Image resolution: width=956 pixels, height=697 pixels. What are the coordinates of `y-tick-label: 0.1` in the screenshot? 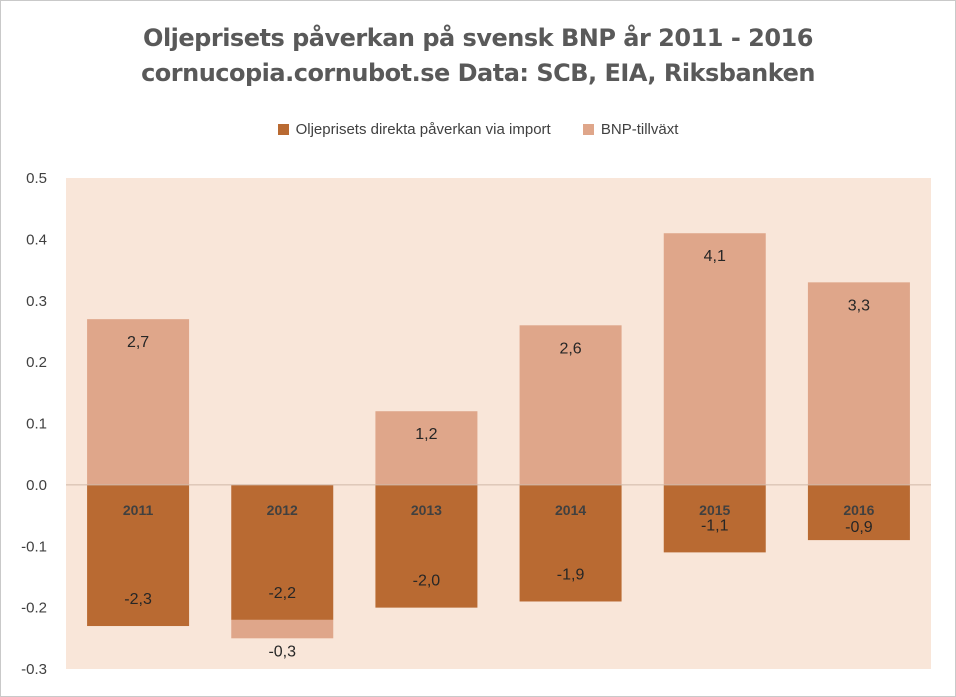 It's located at (36, 424).